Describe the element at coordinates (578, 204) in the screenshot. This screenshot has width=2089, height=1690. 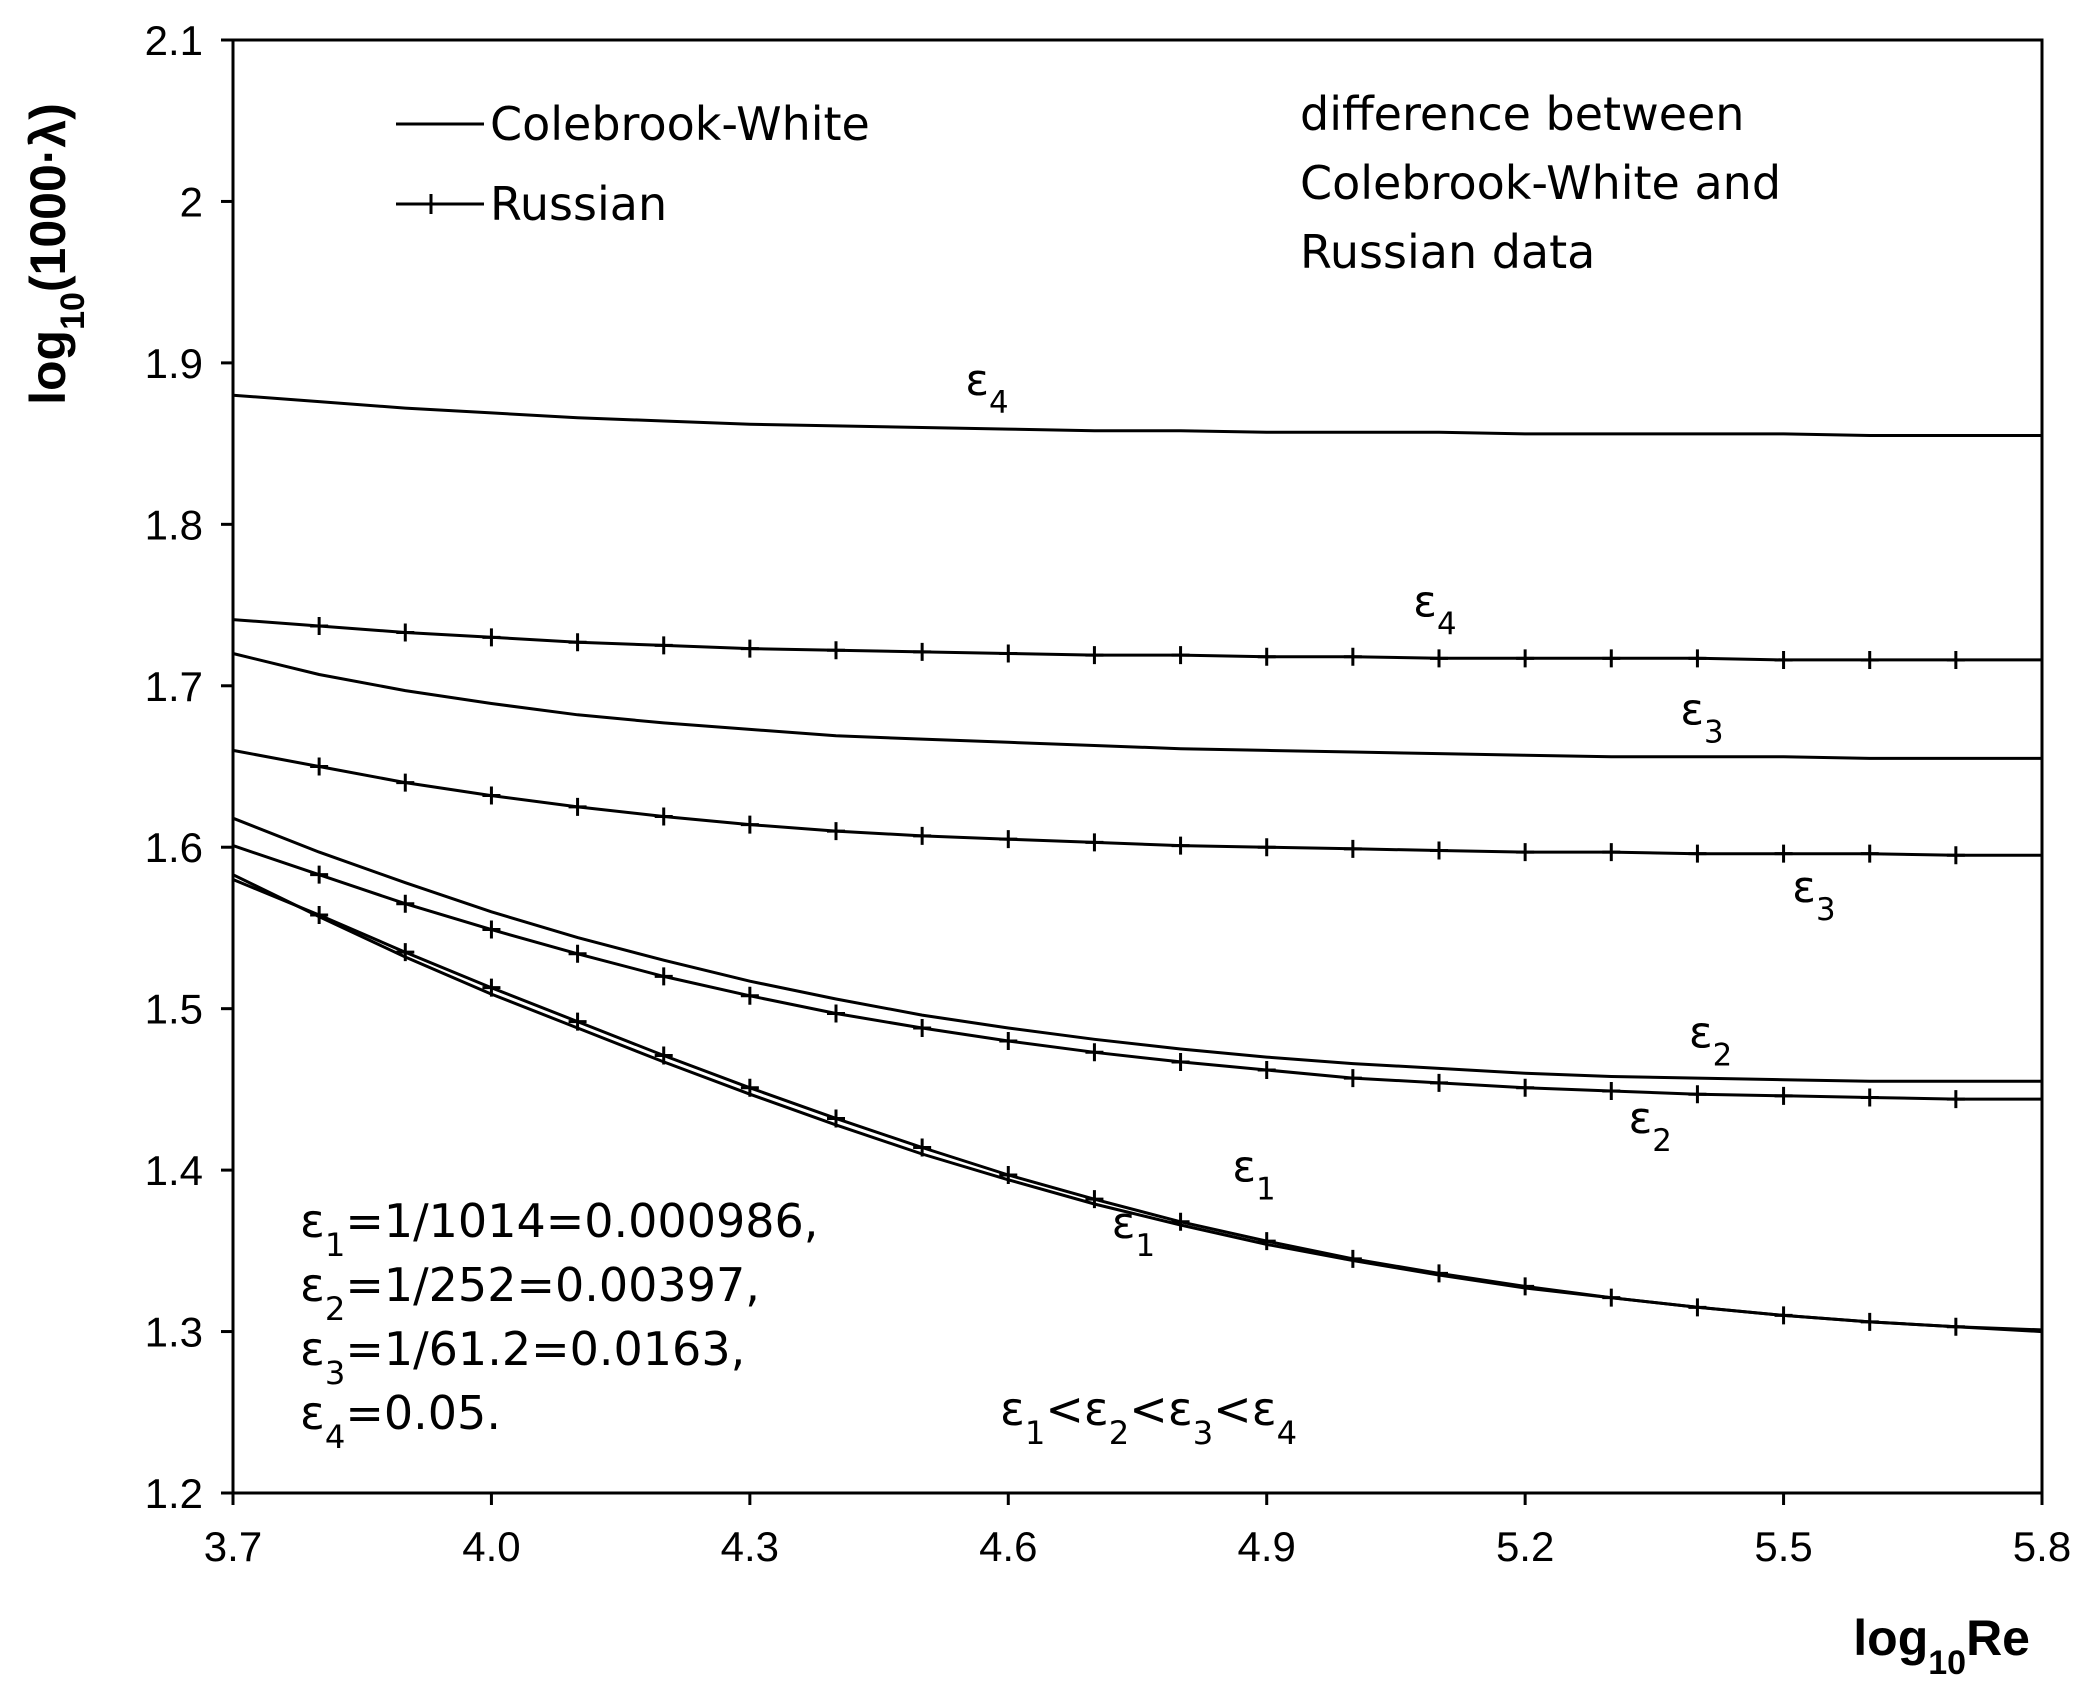
I see `legend-label: Russian` at that location.